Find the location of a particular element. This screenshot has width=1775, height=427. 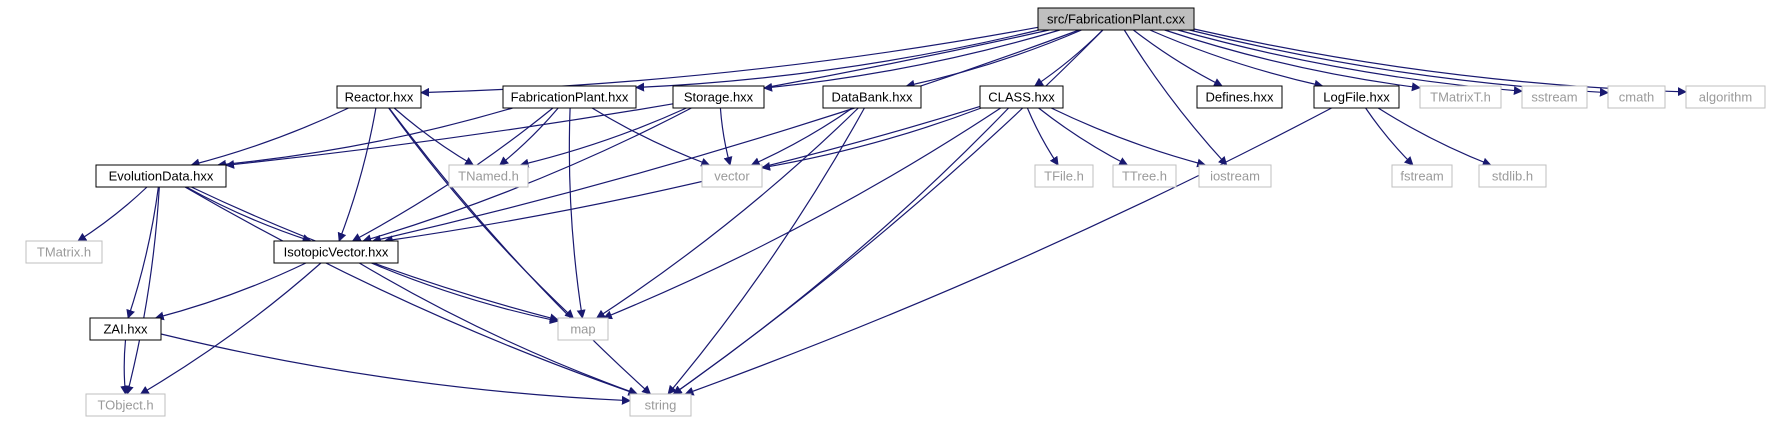

node-ttree: TTree.h is located at coordinates (1144, 176).